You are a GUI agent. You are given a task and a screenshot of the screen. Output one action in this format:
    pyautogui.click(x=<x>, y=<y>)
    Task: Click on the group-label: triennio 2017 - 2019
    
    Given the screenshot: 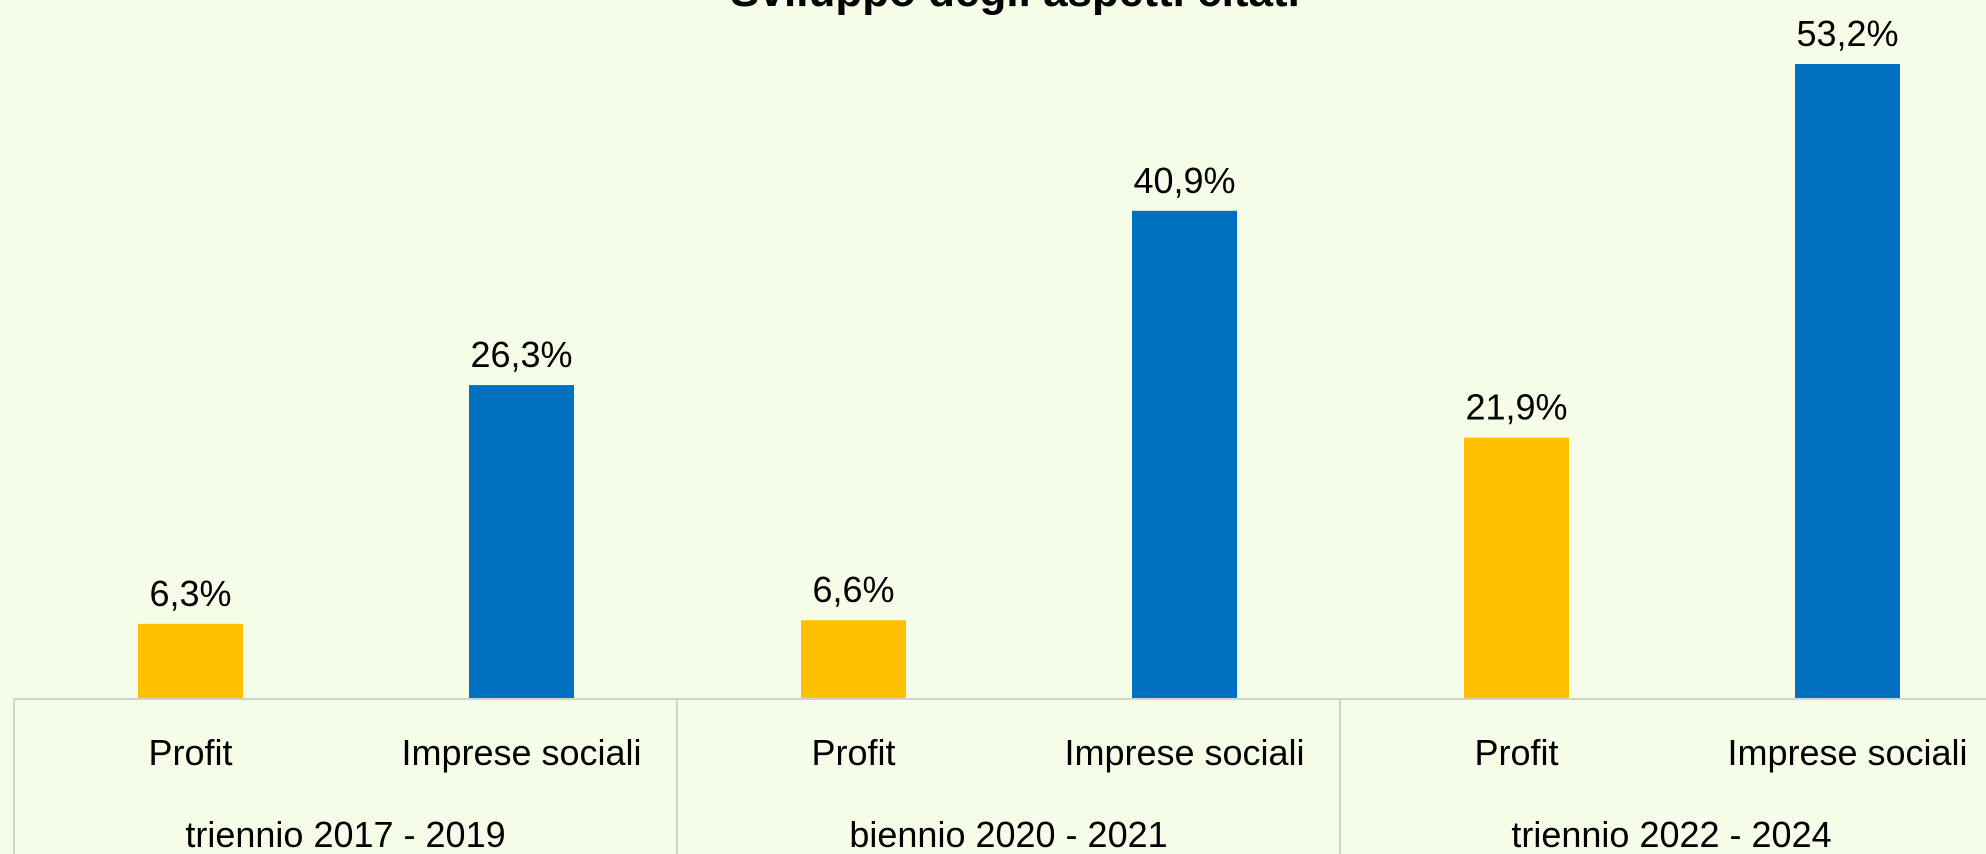 What is the action you would take?
    pyautogui.click(x=345, y=834)
    